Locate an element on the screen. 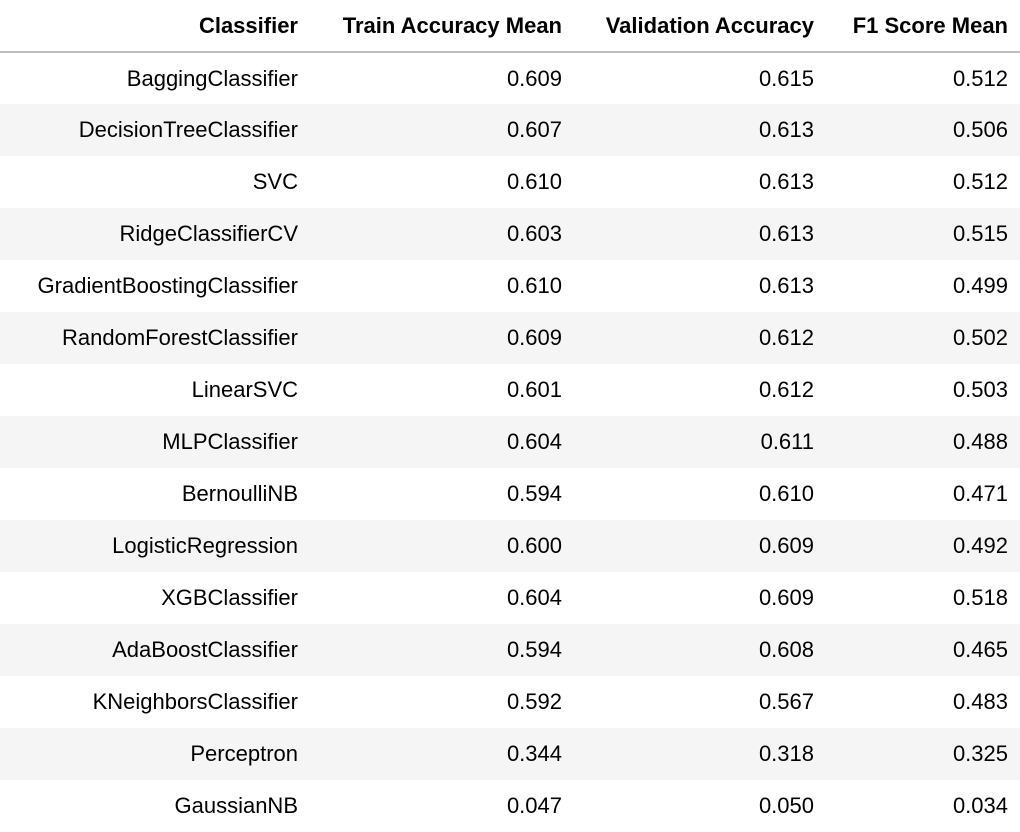 Image resolution: width=1020 pixels, height=832 pixels. table-row: Perceptron 0.344 0.318 0.325 is located at coordinates (510, 754).